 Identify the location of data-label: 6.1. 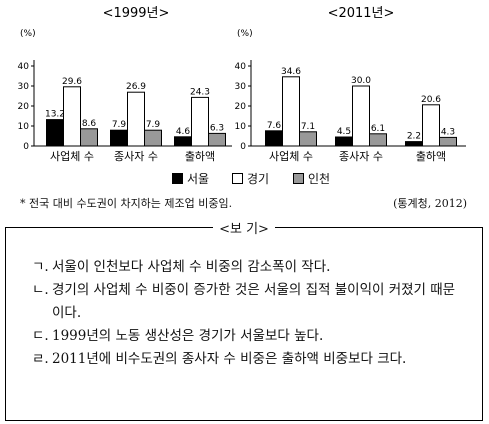
(378, 129).